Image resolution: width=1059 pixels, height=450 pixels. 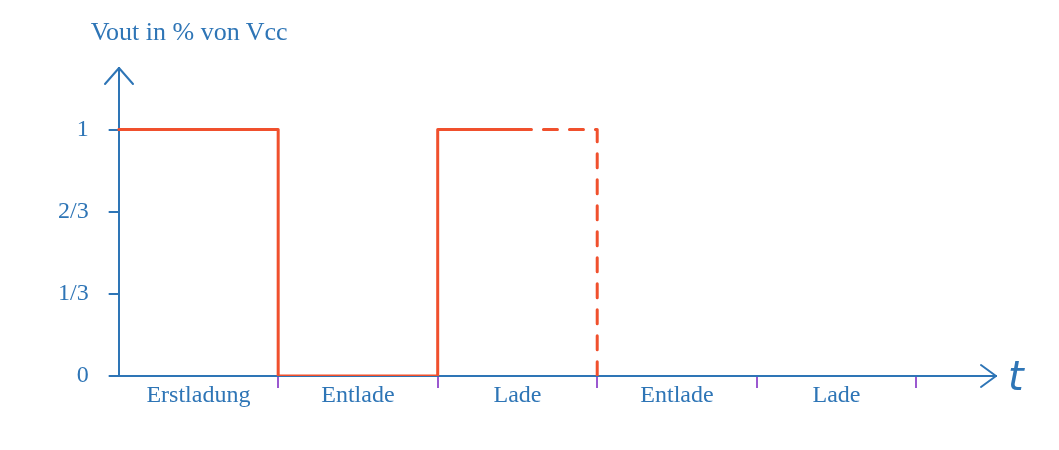 What do you see at coordinates (73, 292) in the screenshot?
I see `y-tick-label: 1/3` at bounding box center [73, 292].